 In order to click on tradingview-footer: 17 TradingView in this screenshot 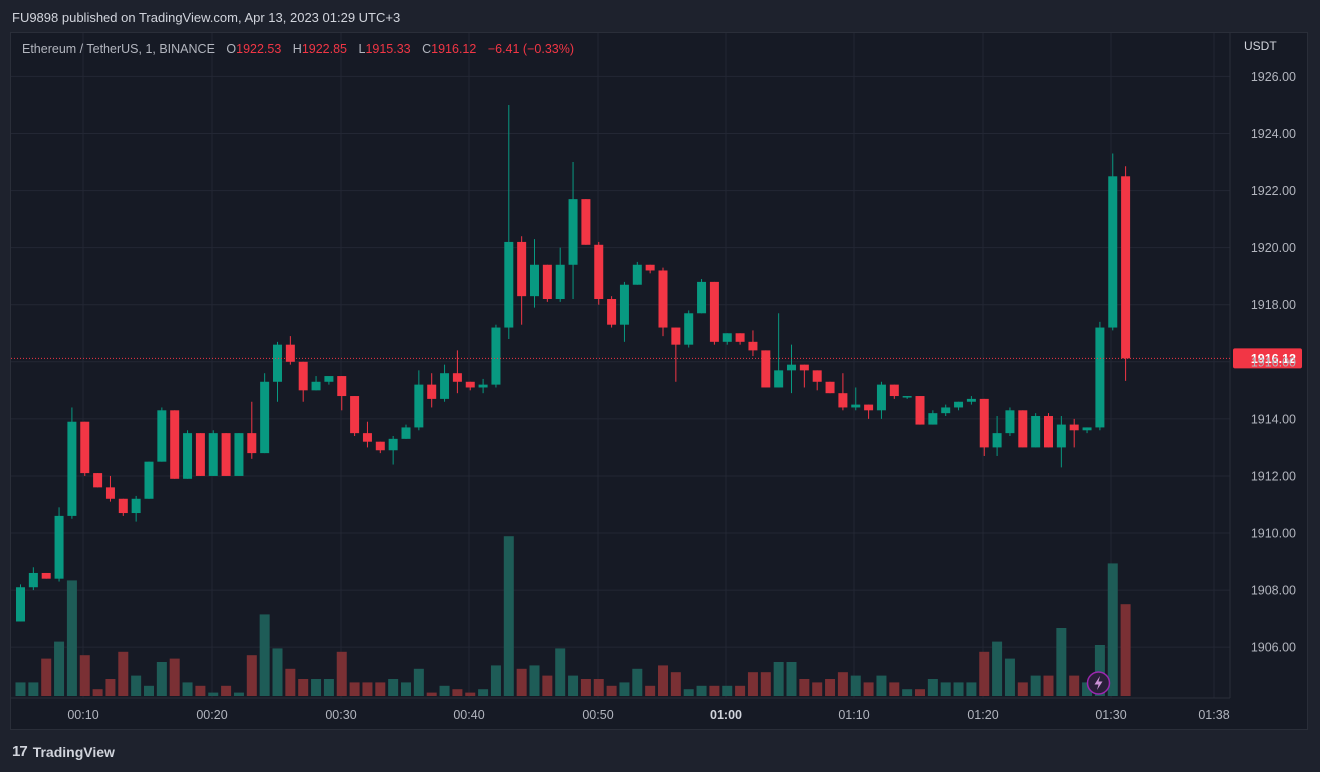, I will do `click(63, 751)`.